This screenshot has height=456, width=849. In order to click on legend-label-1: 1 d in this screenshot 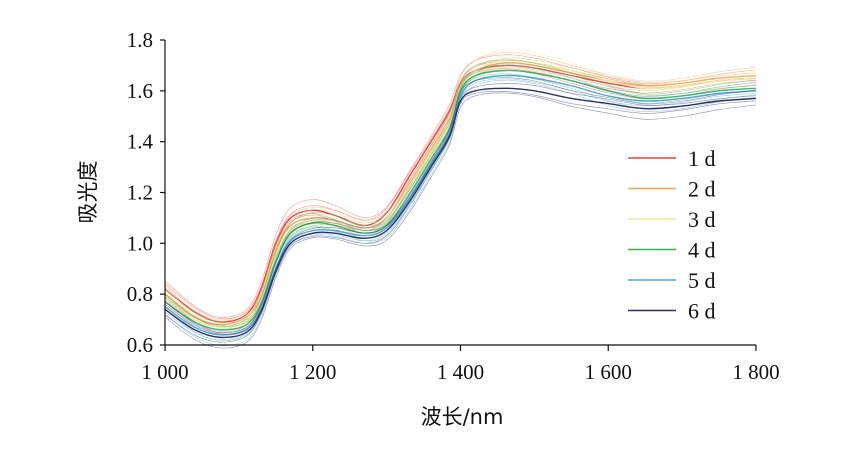, I will do `click(702, 158)`.